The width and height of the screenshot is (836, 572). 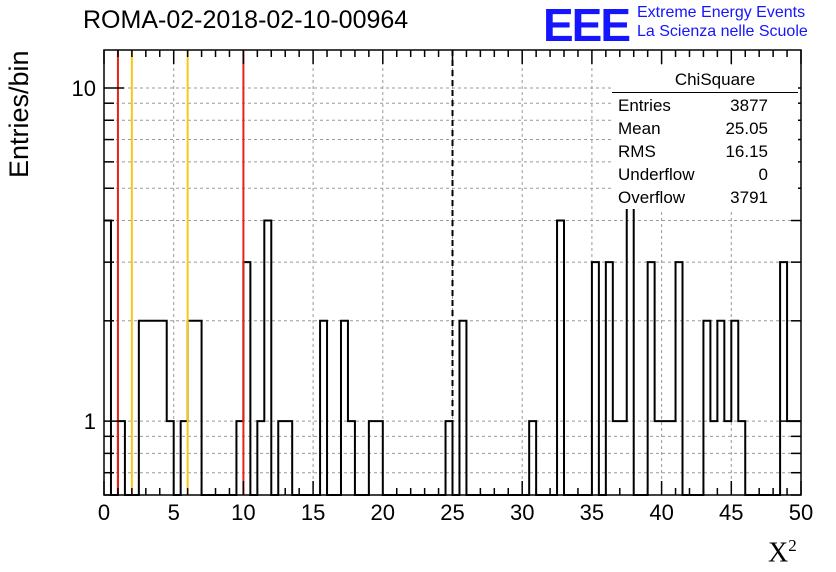 What do you see at coordinates (763, 174) in the screenshot?
I see `stats-value: 0` at bounding box center [763, 174].